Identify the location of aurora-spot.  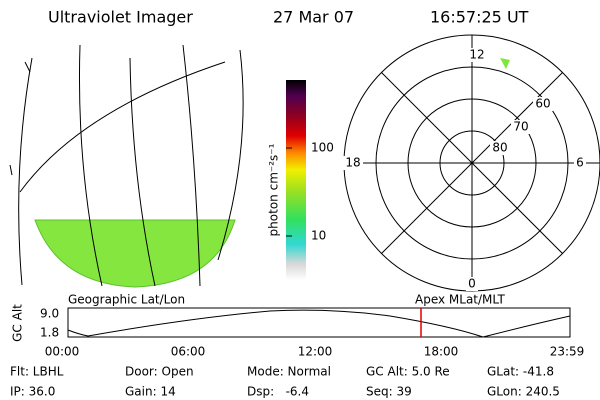
(505, 63).